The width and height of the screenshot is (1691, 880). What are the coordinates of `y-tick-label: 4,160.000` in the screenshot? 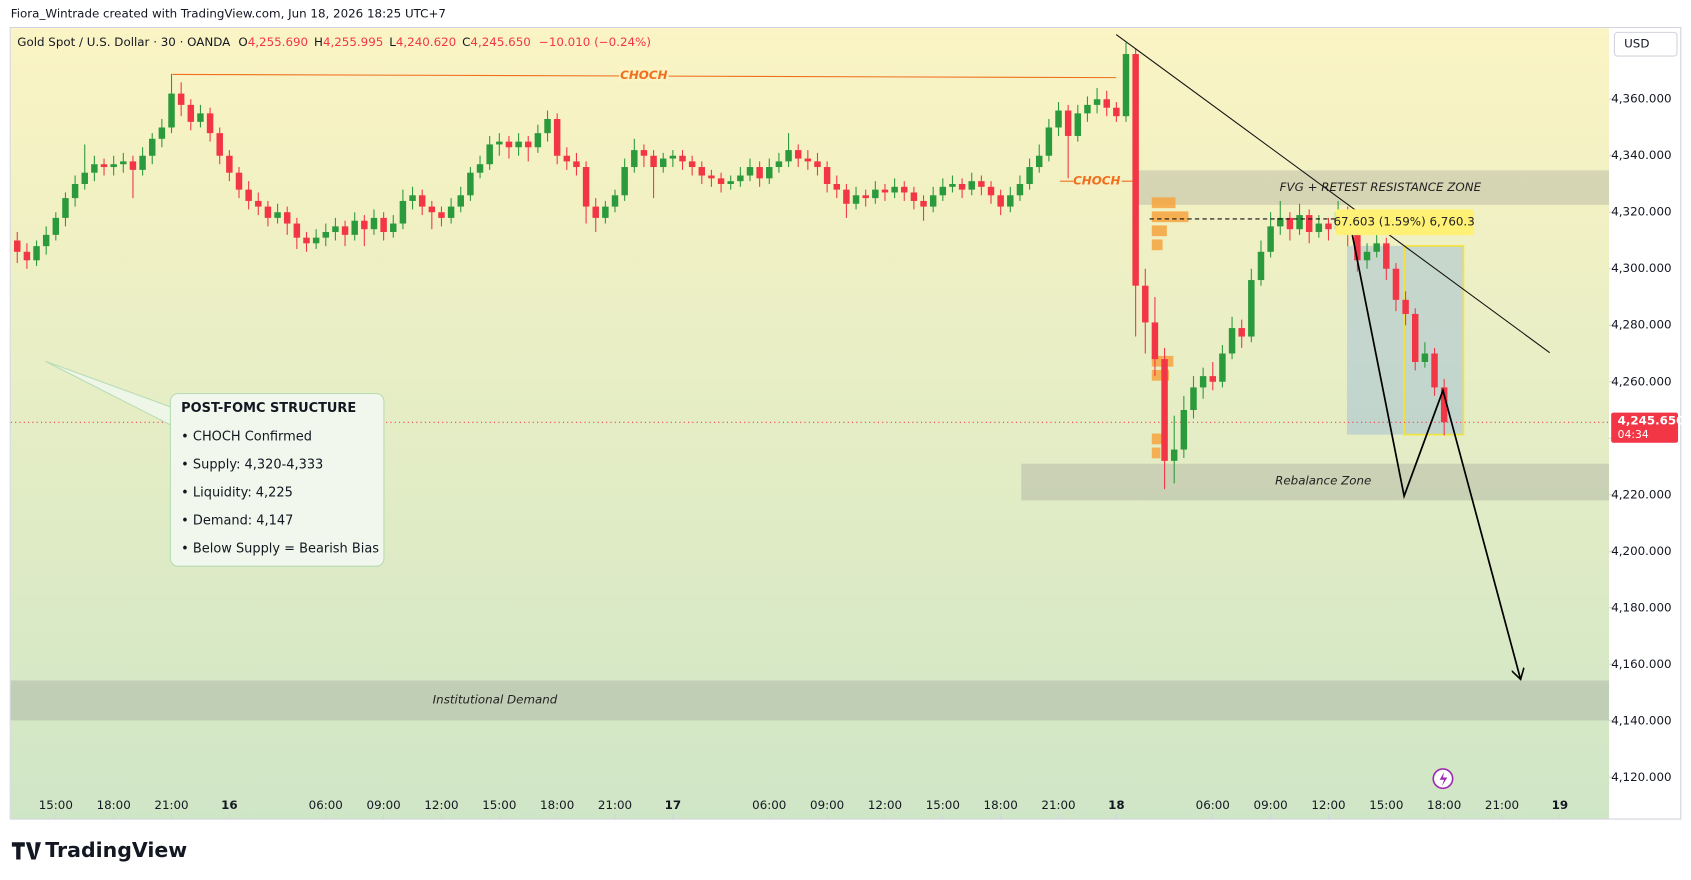 It's located at (1641, 664).